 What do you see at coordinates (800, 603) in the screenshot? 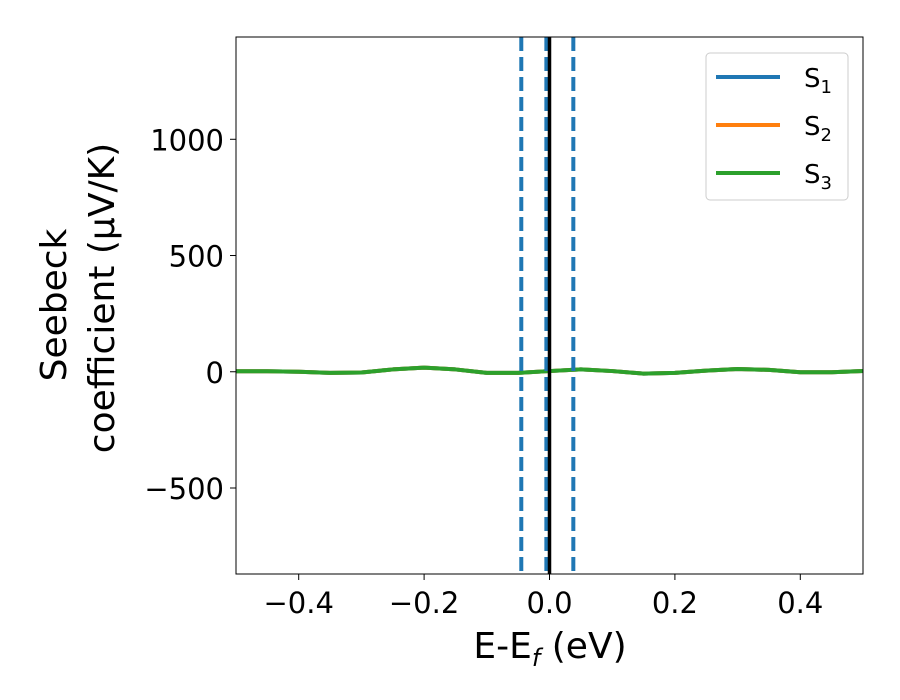
I see `x-tick-label: 0.4` at bounding box center [800, 603].